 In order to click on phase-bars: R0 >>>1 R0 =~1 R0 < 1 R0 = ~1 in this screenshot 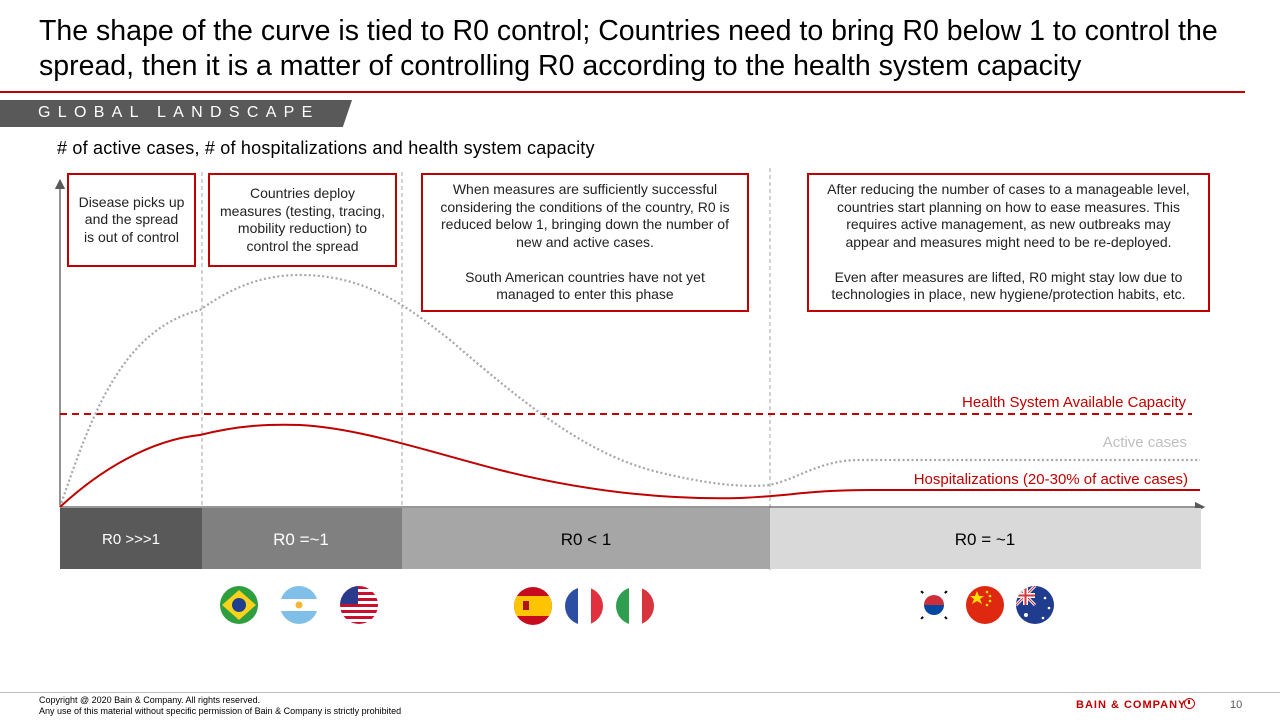, I will do `click(630, 538)`.